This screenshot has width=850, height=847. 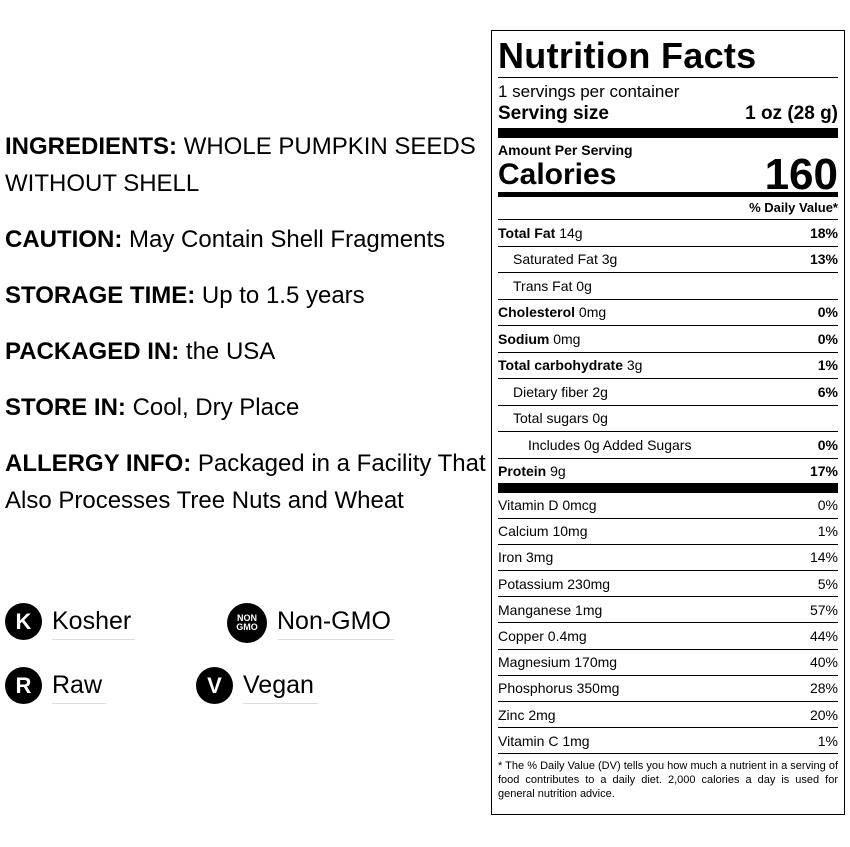 I want to click on dv-header: % Daily Value*, so click(x=668, y=208).